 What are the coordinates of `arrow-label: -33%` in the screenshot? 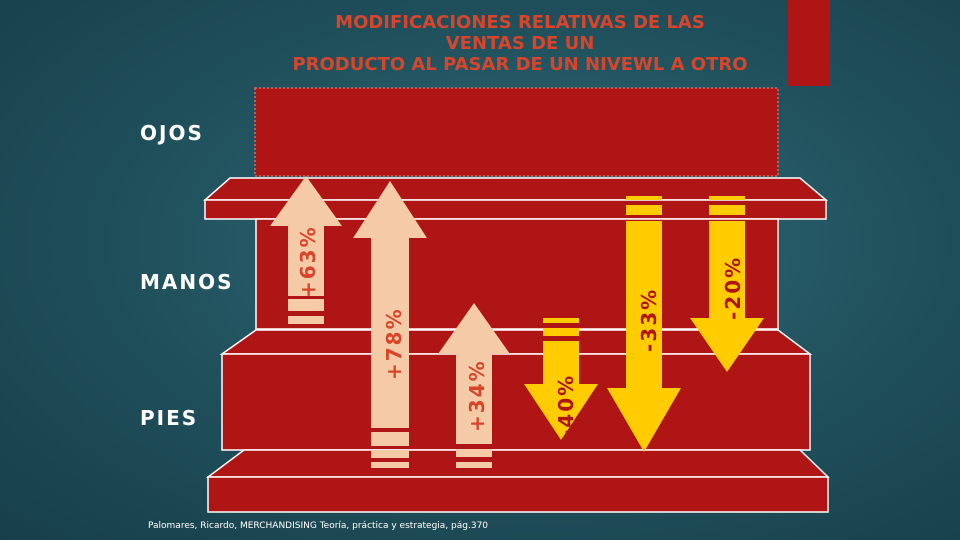 It's located at (649, 320).